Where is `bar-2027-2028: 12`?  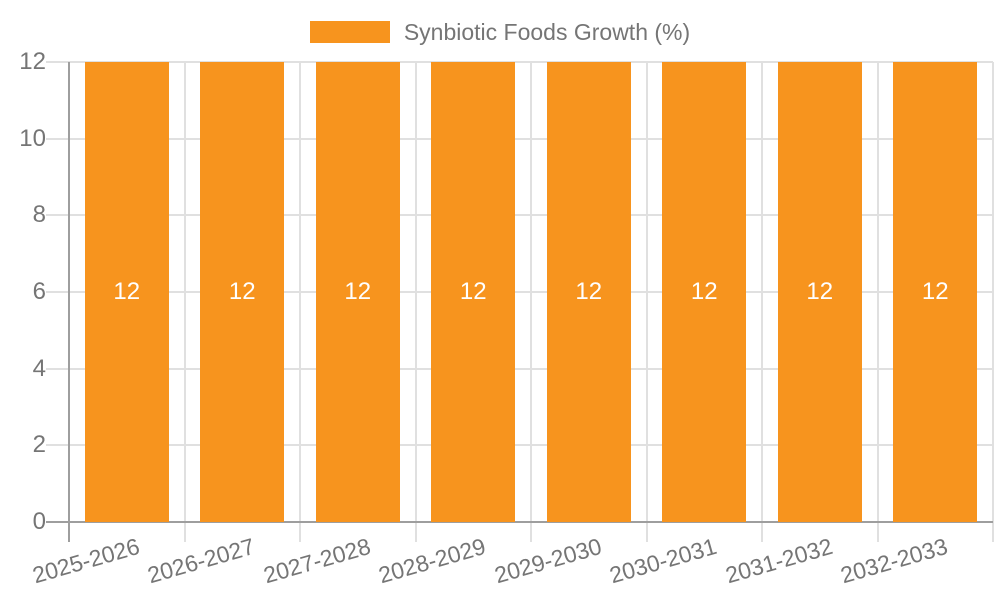
bar-2027-2028: 12 is located at coordinates (357, 292).